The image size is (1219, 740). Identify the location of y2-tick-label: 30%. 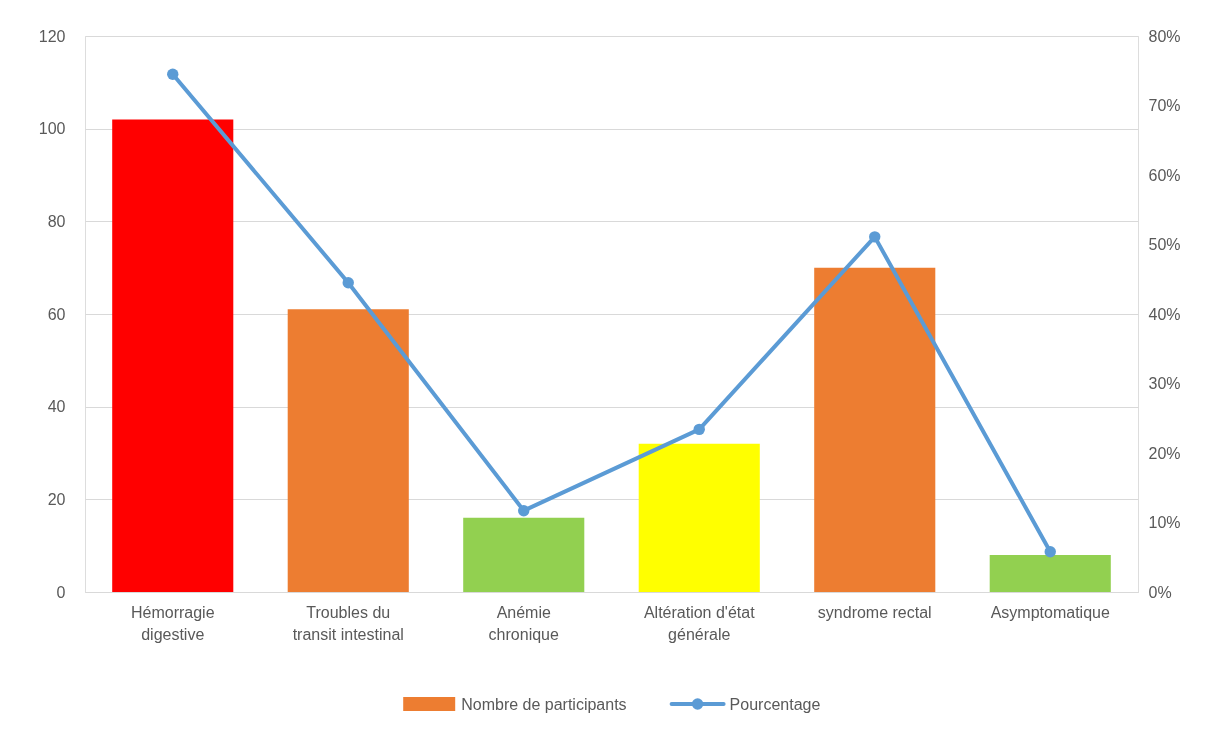
(1164, 383).